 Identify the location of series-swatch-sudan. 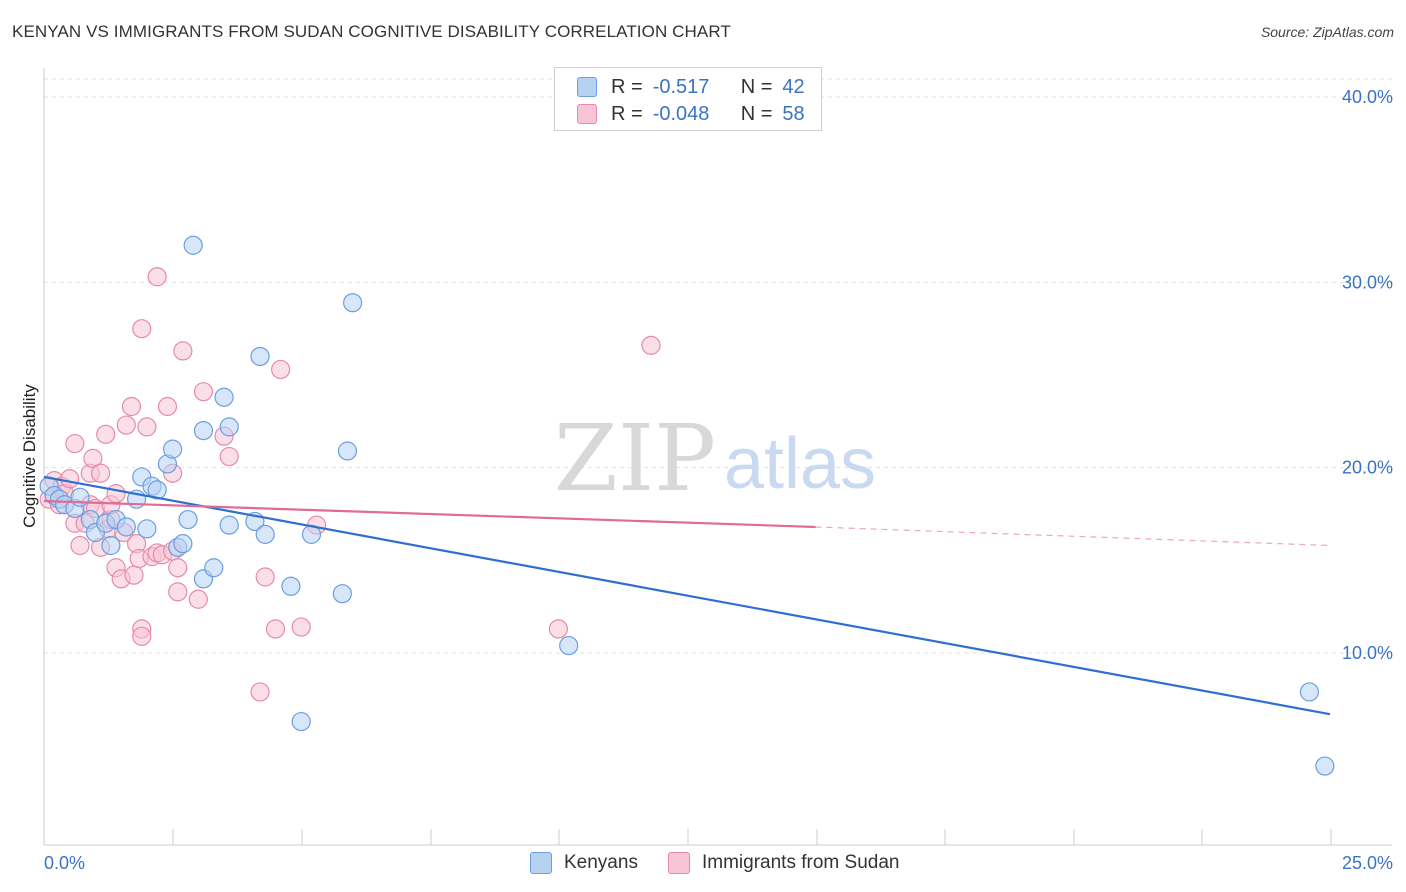
(679, 863).